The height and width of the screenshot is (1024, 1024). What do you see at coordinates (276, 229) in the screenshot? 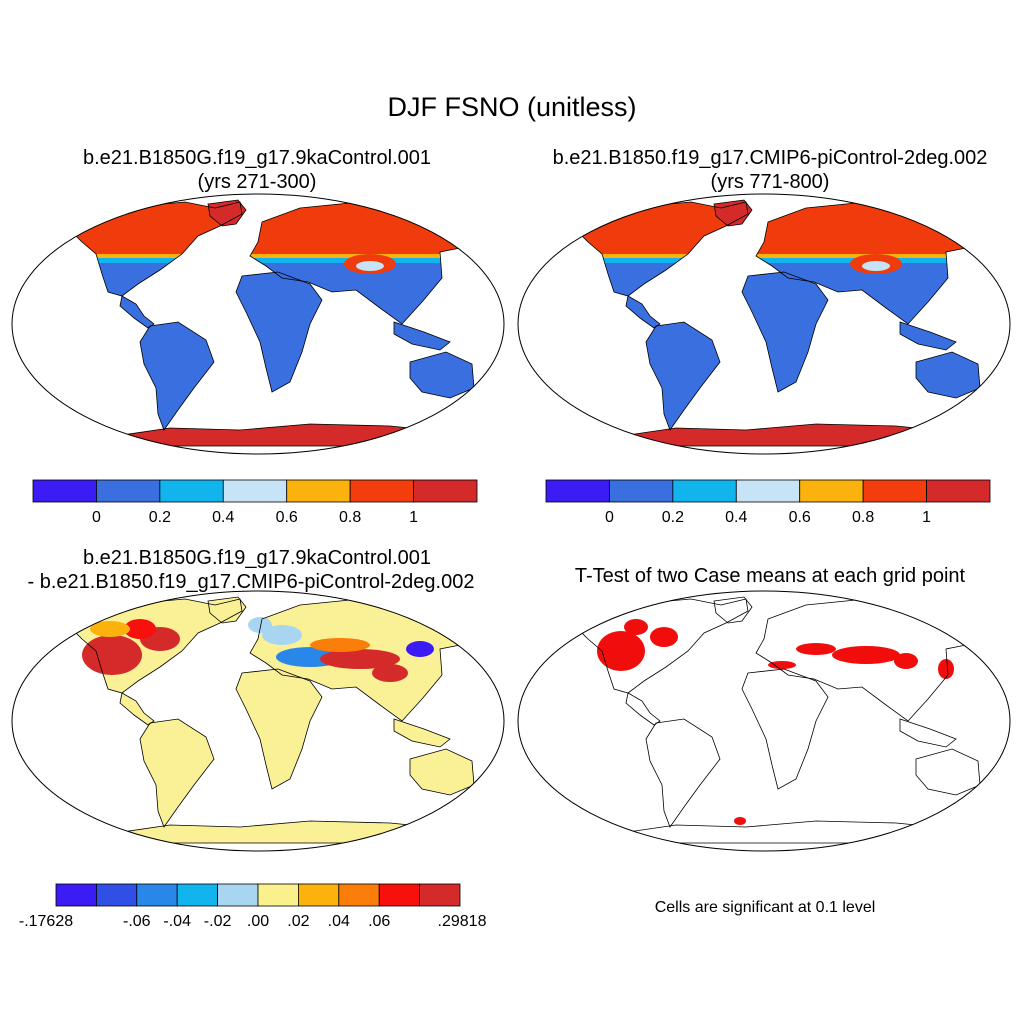
I see `snow-high-band` at bounding box center [276, 229].